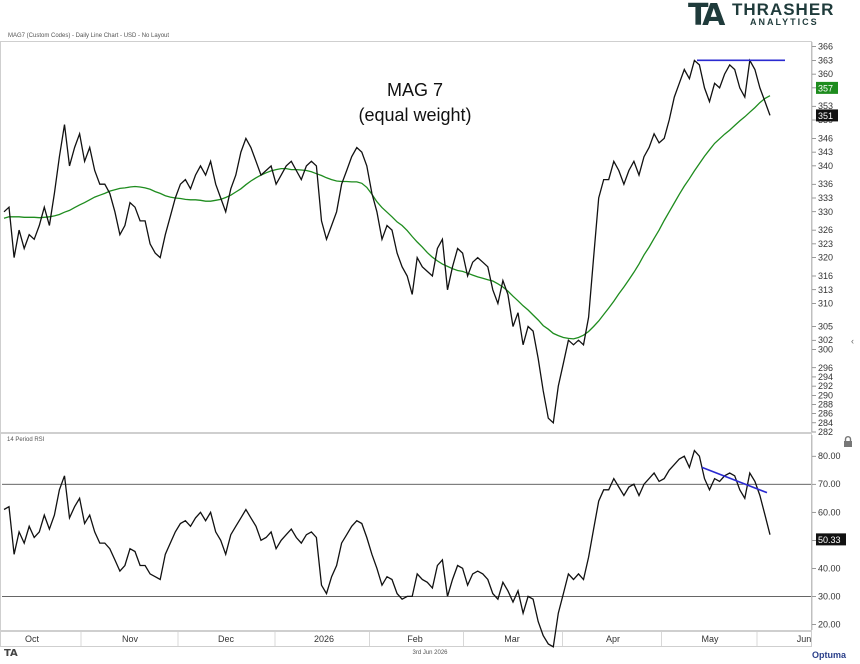  I want to click on price-tick-label: 305, so click(825, 326).